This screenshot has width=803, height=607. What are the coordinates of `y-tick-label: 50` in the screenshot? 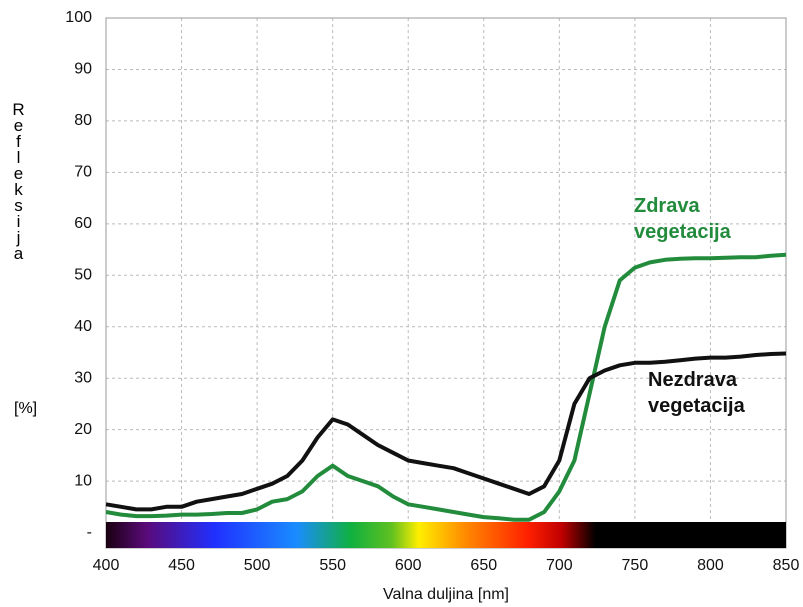 It's located at (83, 275).